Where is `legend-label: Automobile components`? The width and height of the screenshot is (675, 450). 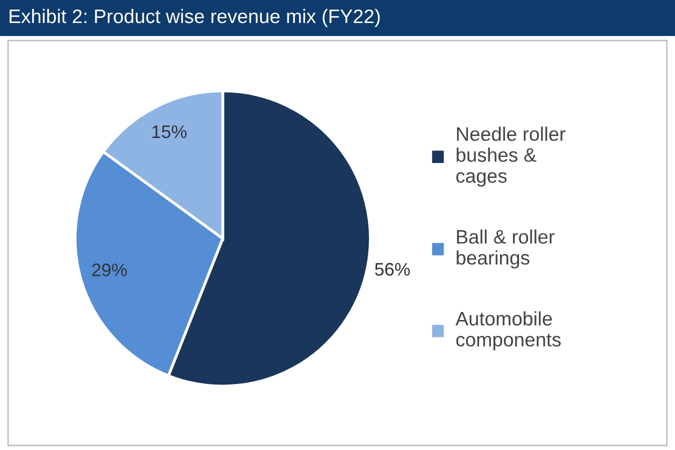
legend-label: Automobile components is located at coordinates (508, 330).